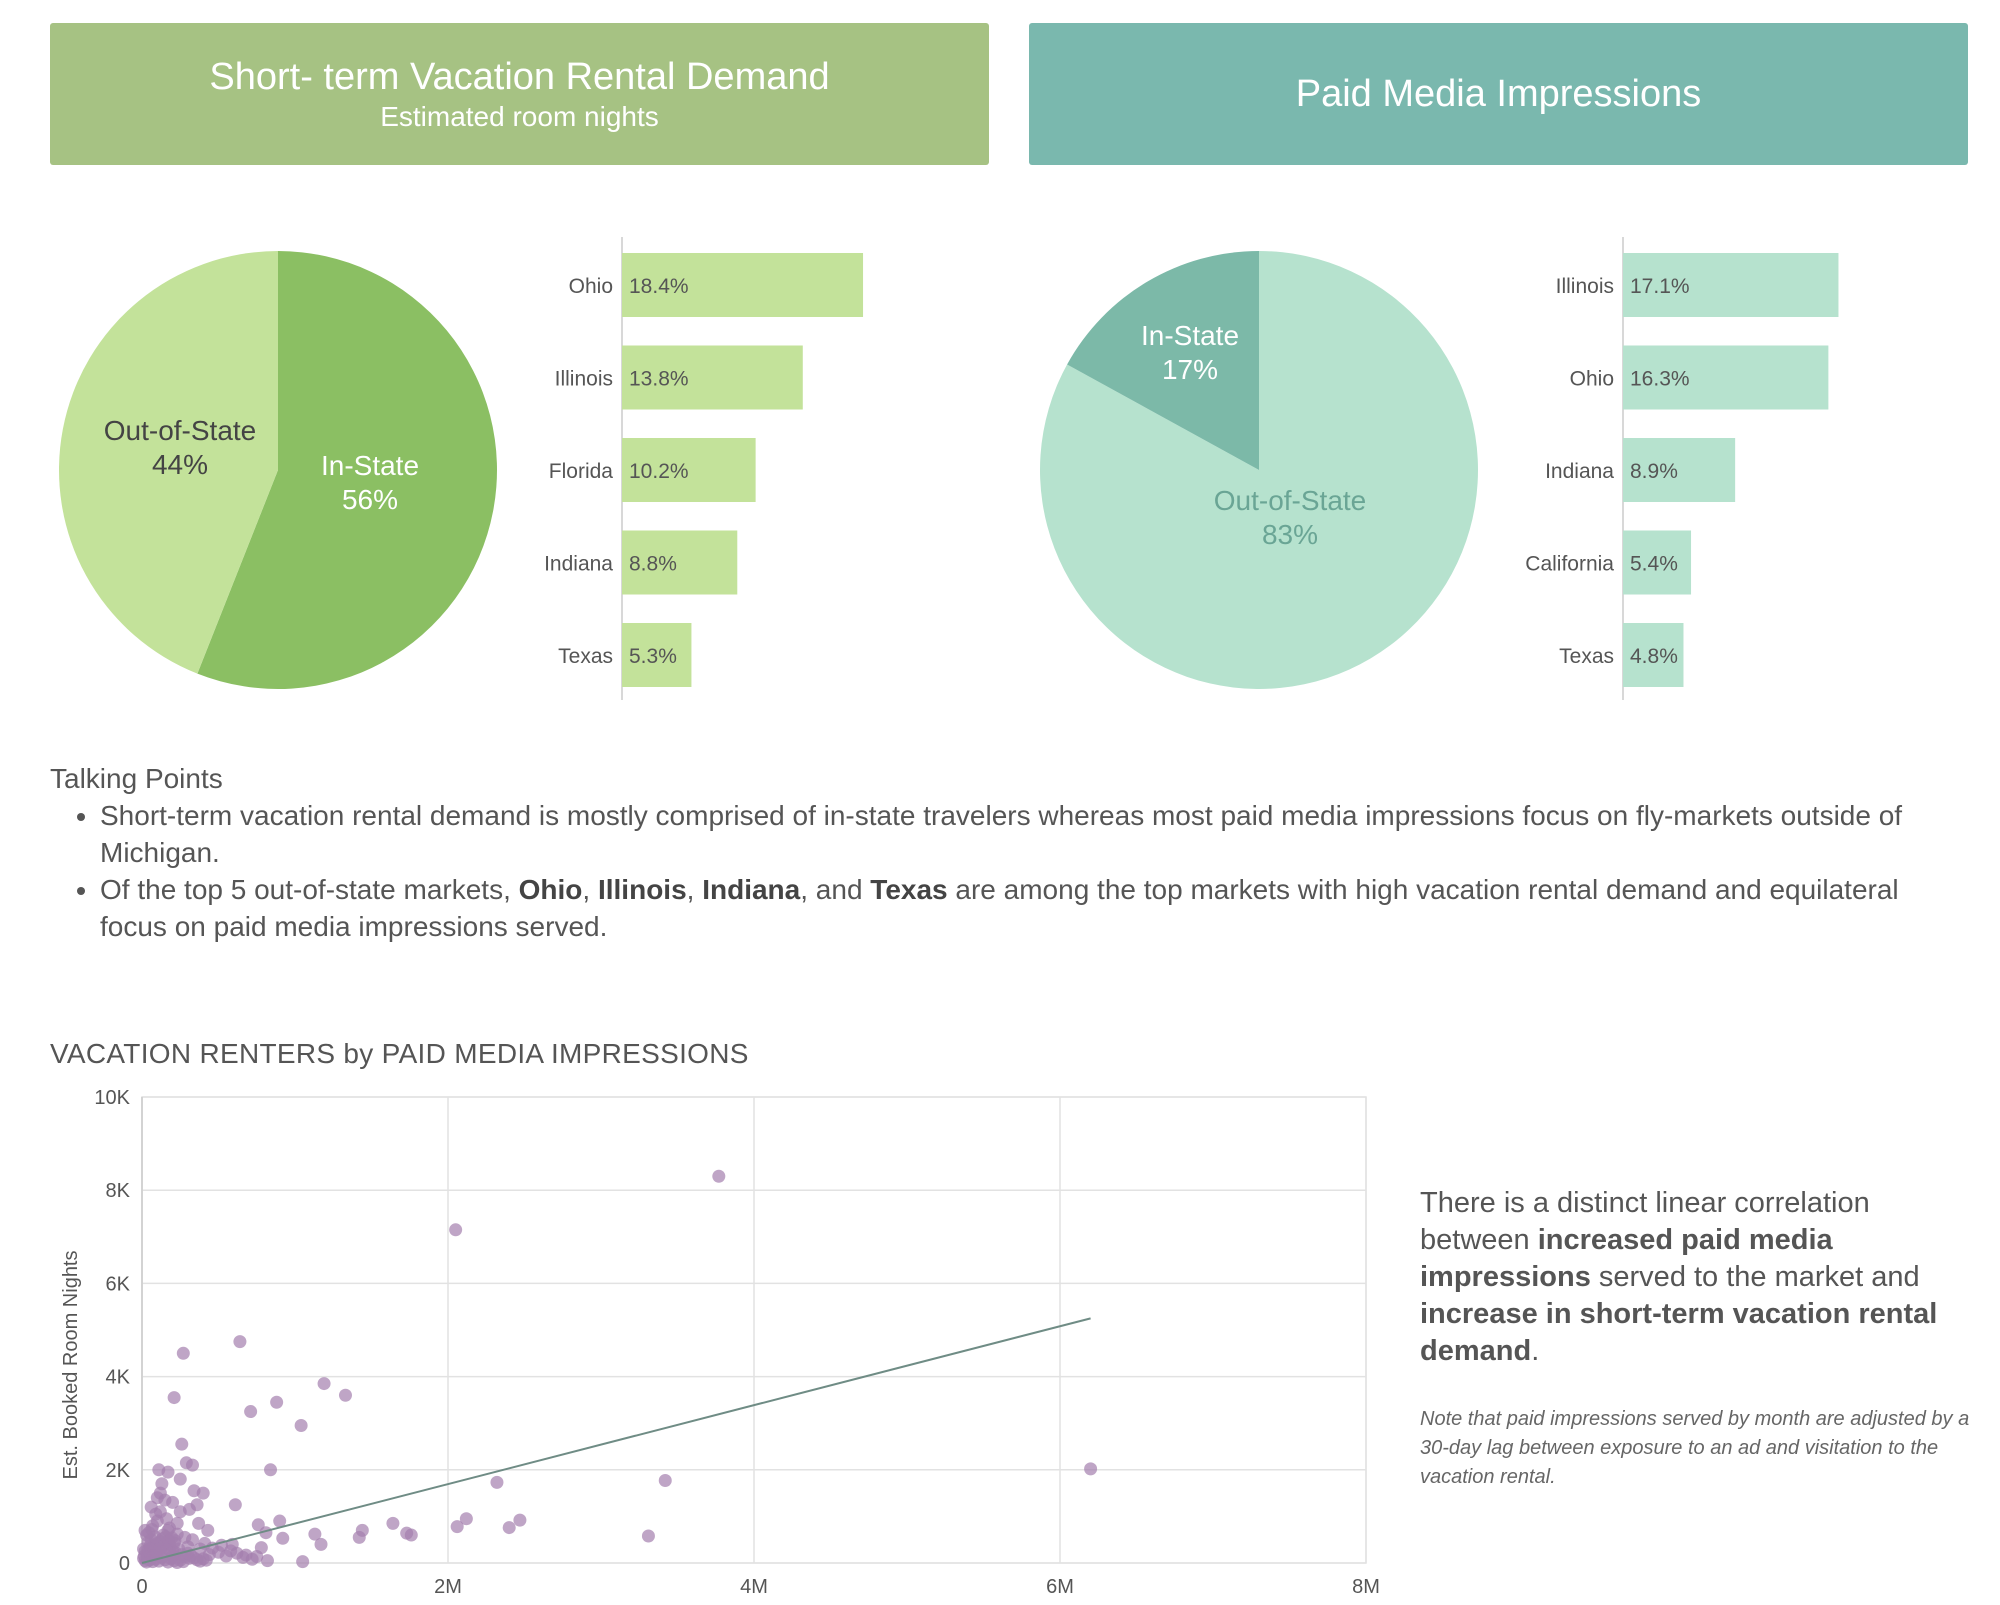 This screenshot has width=2000, height=1605. Describe the element at coordinates (370, 465) in the screenshot. I see `demand-pie-label-0: In-State` at that location.